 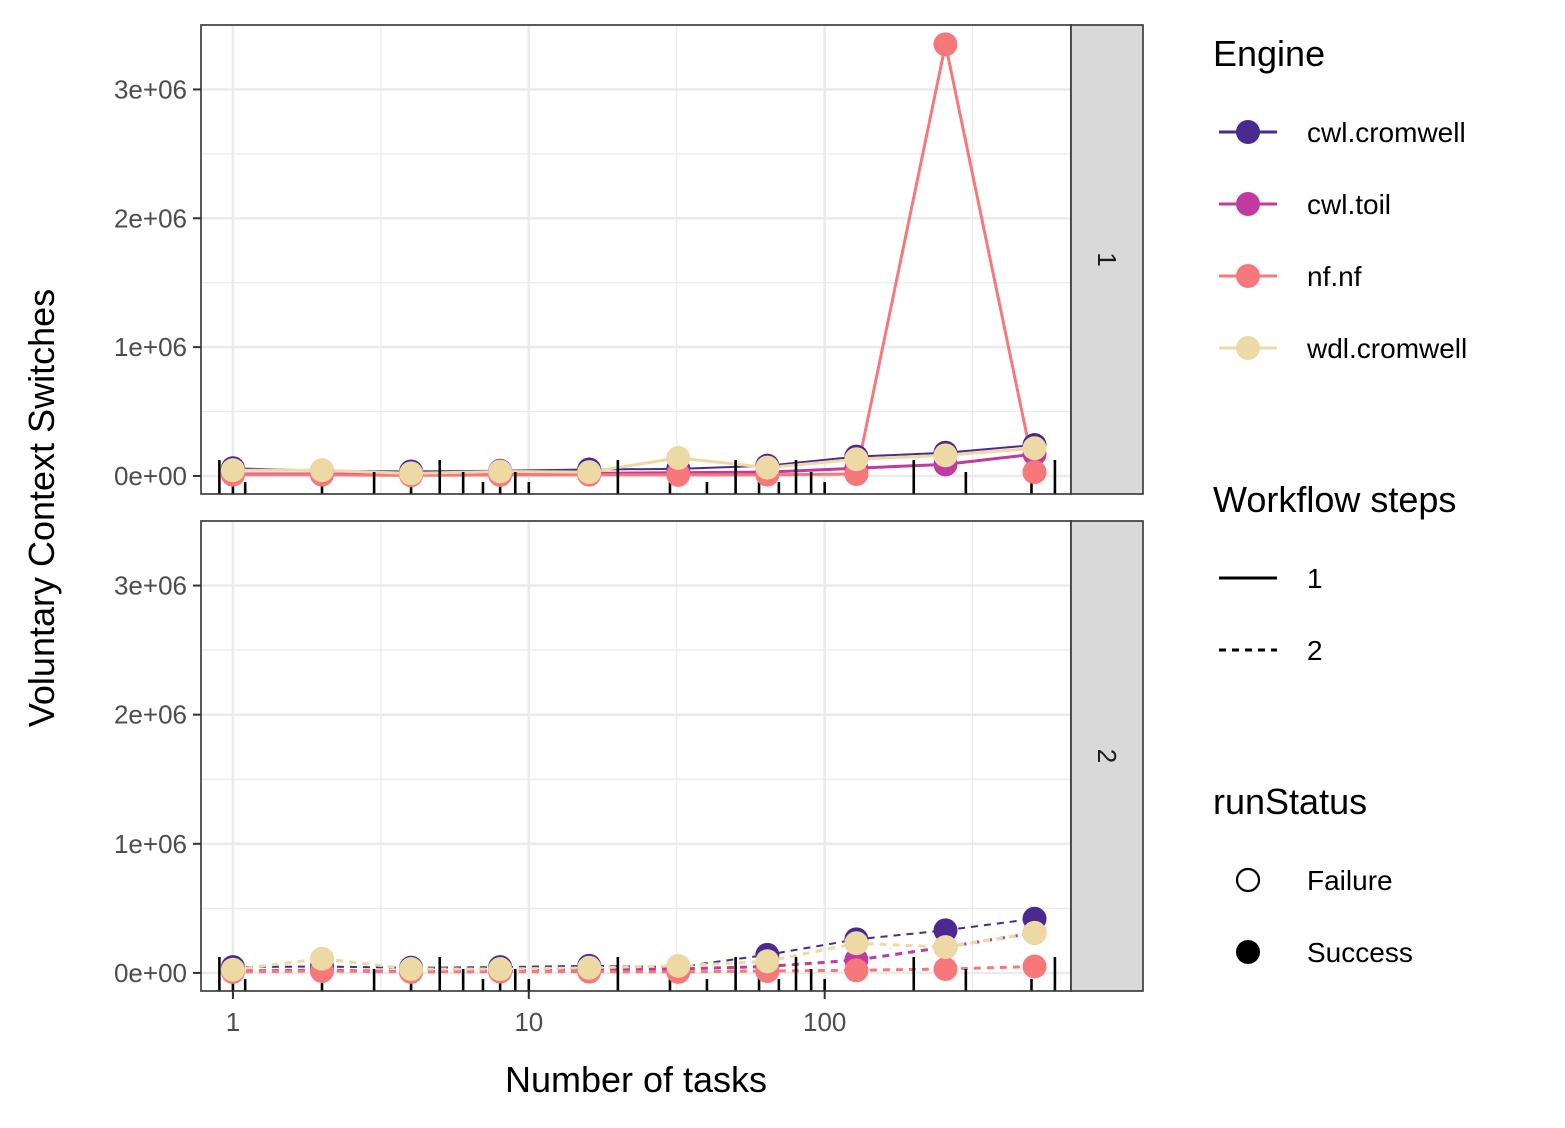 I want to click on series-line-nf.nf, so click(x=633, y=969).